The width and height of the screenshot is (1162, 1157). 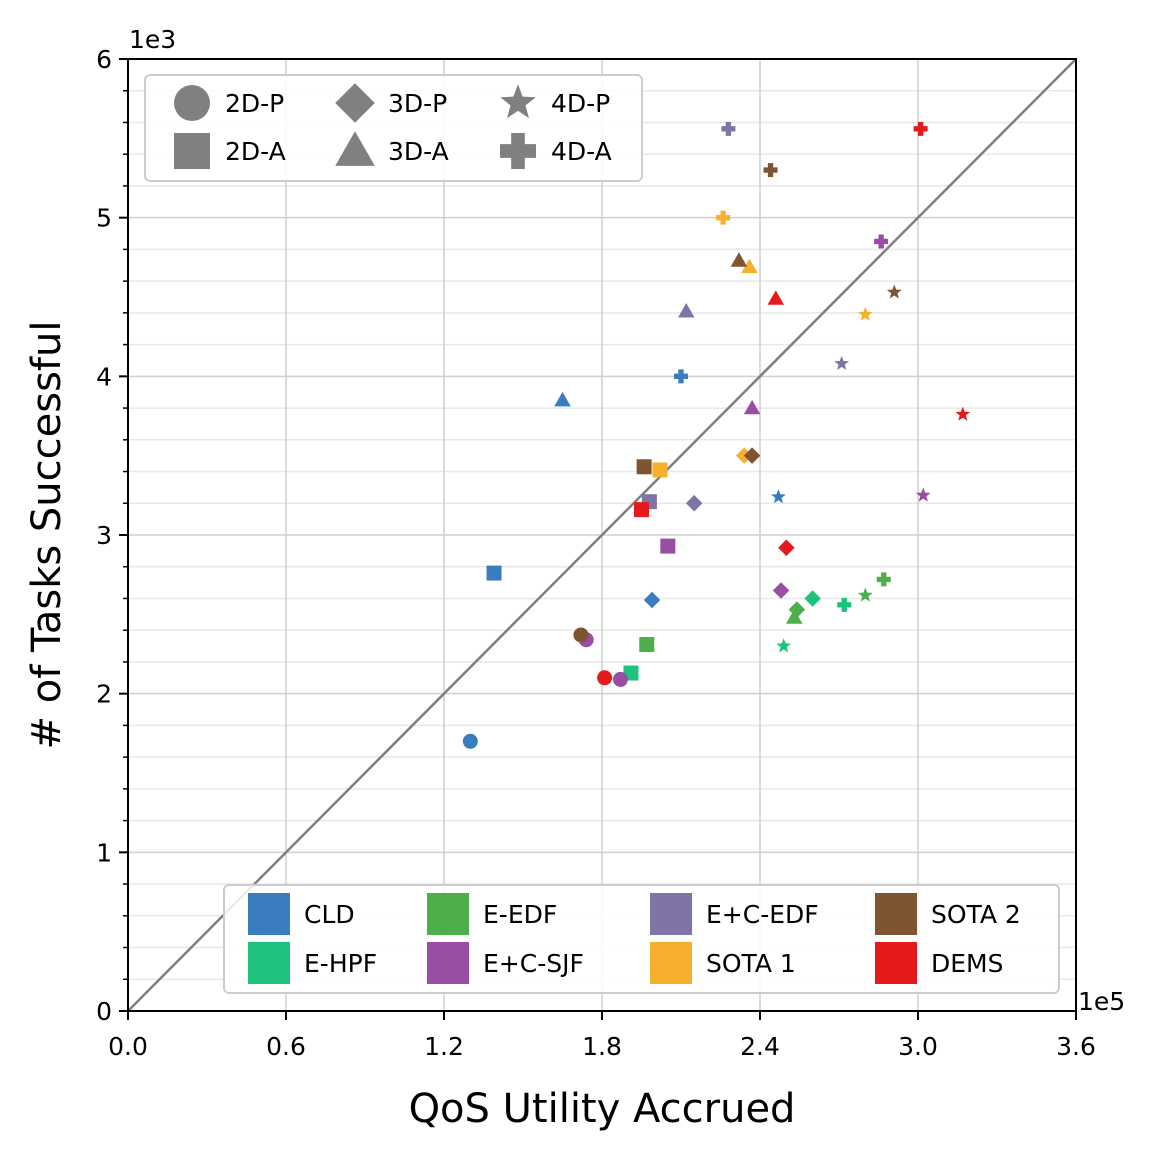 What do you see at coordinates (620, 679) in the screenshot?
I see `point-e-c-sjf-circle` at bounding box center [620, 679].